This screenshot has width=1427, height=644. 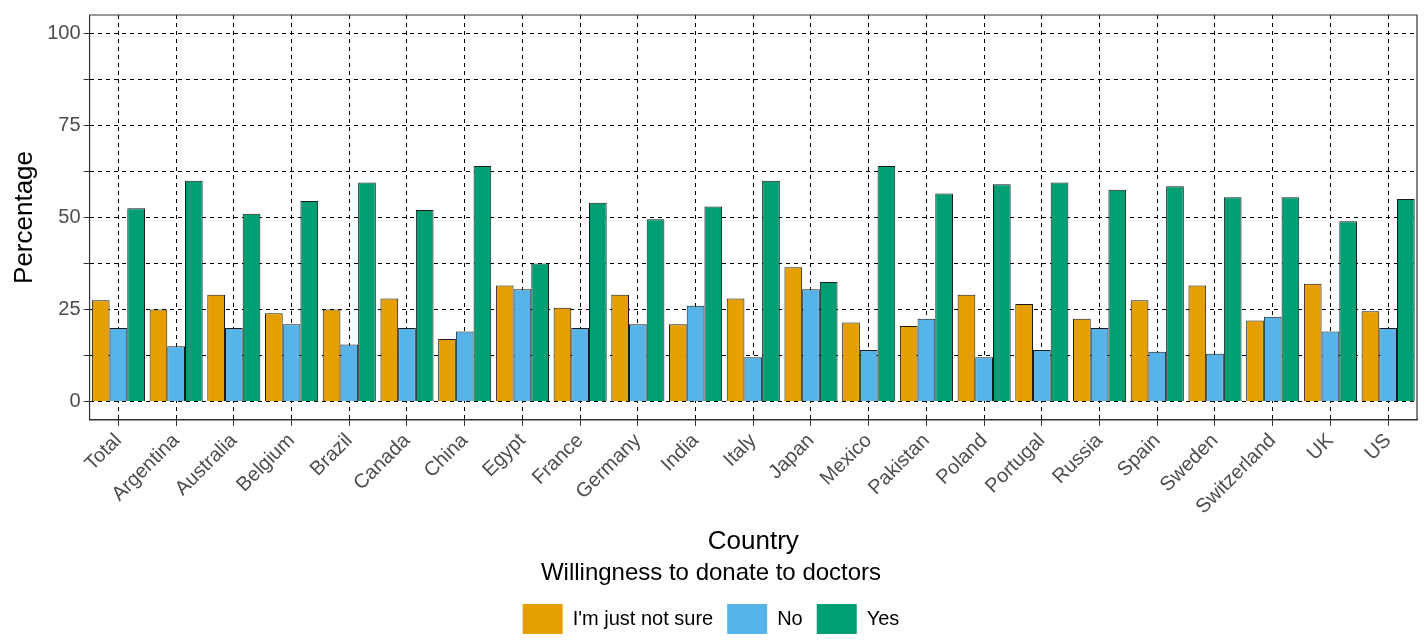 What do you see at coordinates (790, 617) in the screenshot?
I see `legend-label: No` at bounding box center [790, 617].